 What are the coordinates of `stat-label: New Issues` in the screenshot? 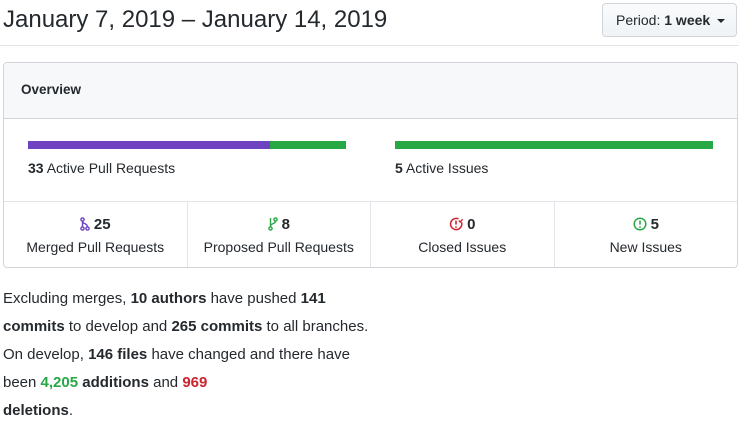 It's located at (645, 247).